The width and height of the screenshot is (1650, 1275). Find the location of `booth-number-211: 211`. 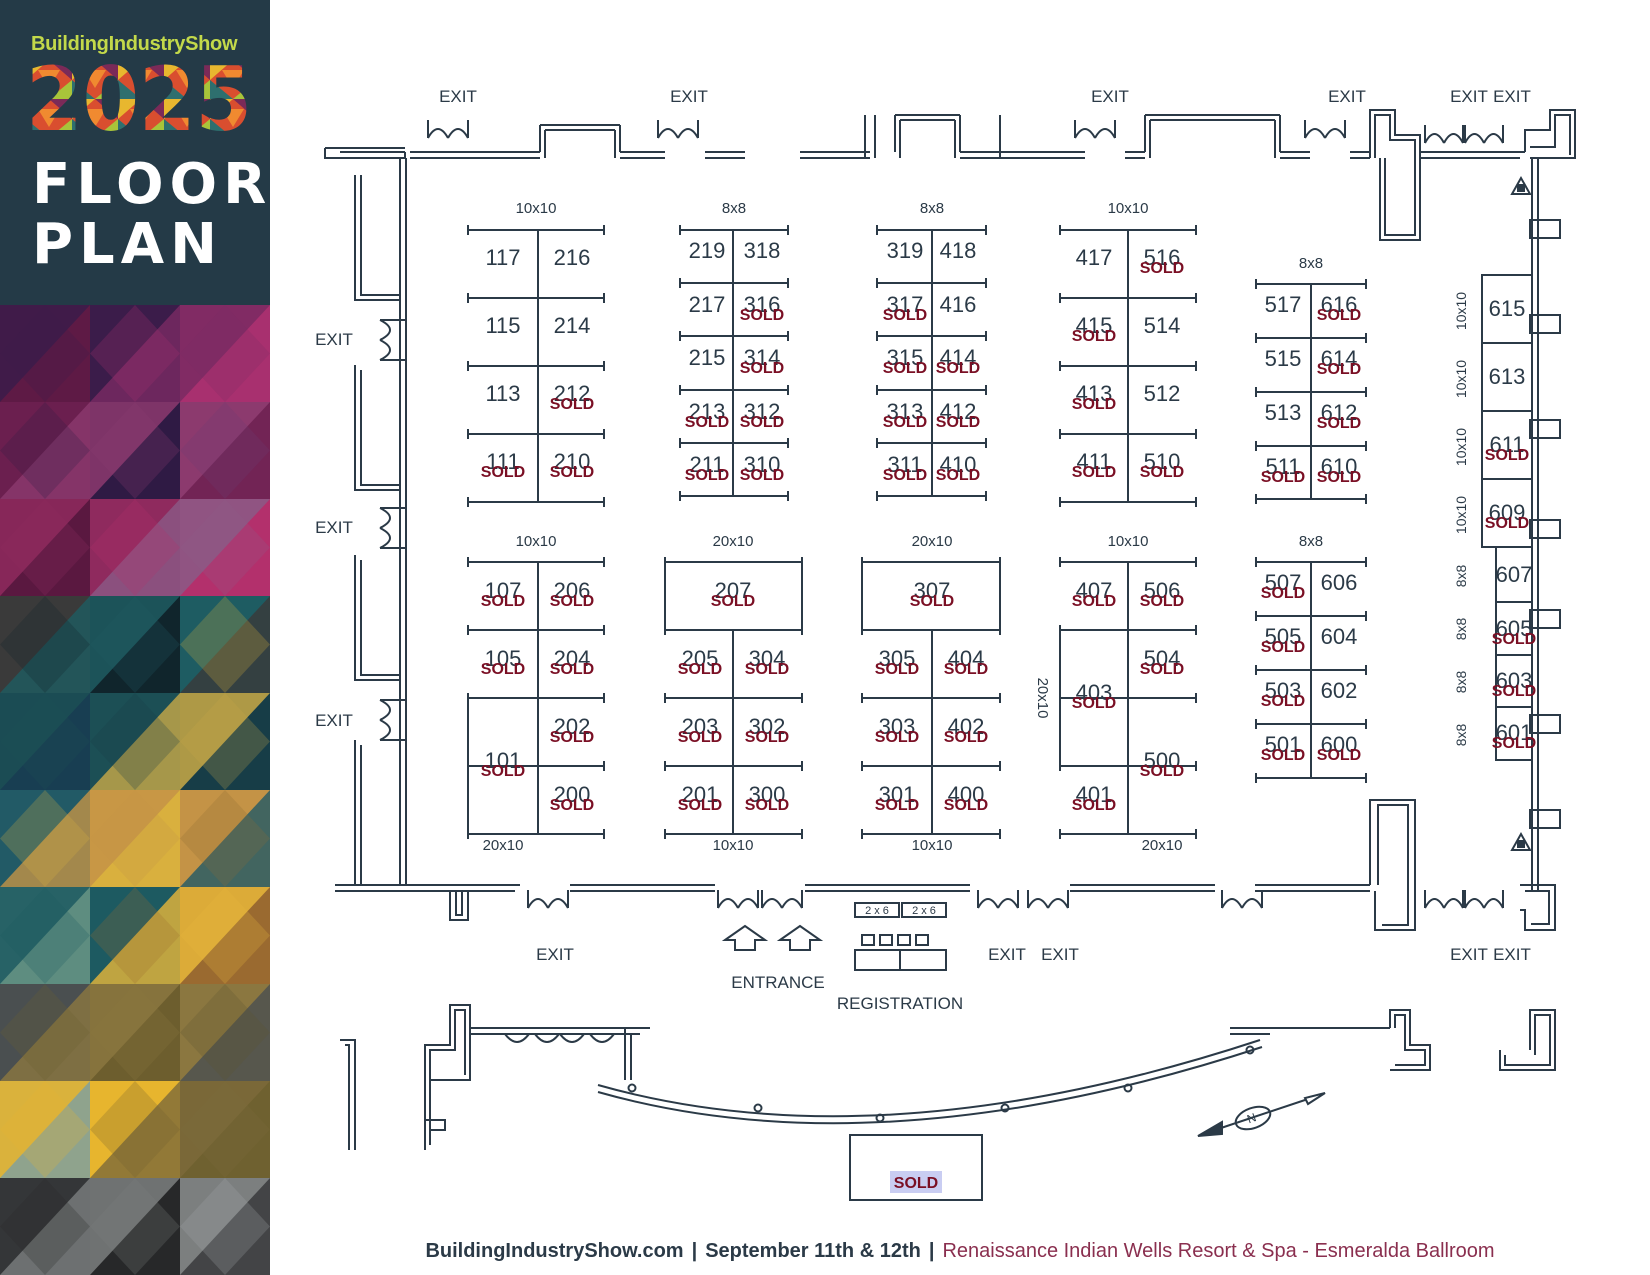

booth-number-211: 211 is located at coordinates (706, 464).